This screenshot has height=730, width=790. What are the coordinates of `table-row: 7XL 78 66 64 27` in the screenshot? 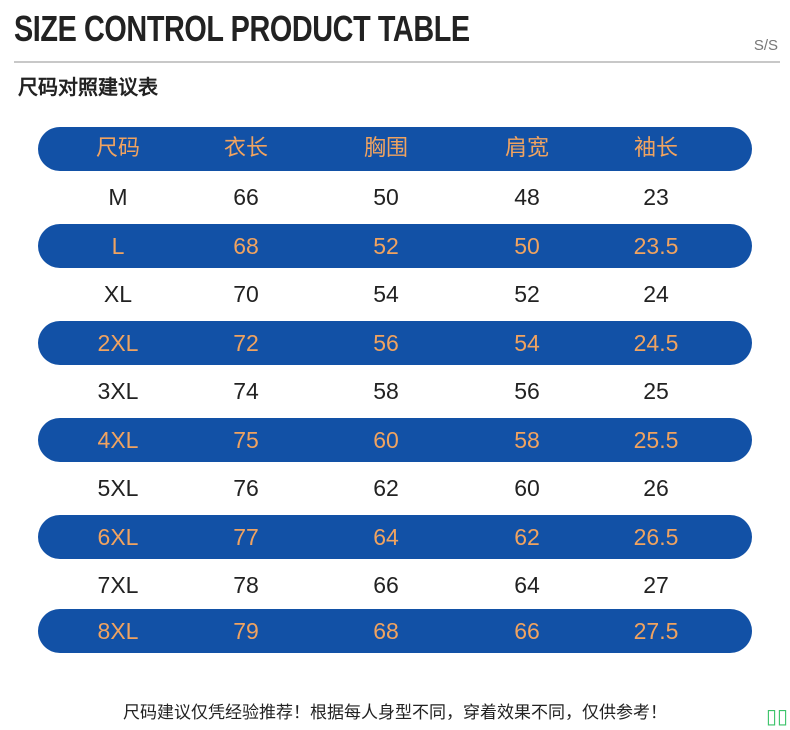 It's located at (395, 585).